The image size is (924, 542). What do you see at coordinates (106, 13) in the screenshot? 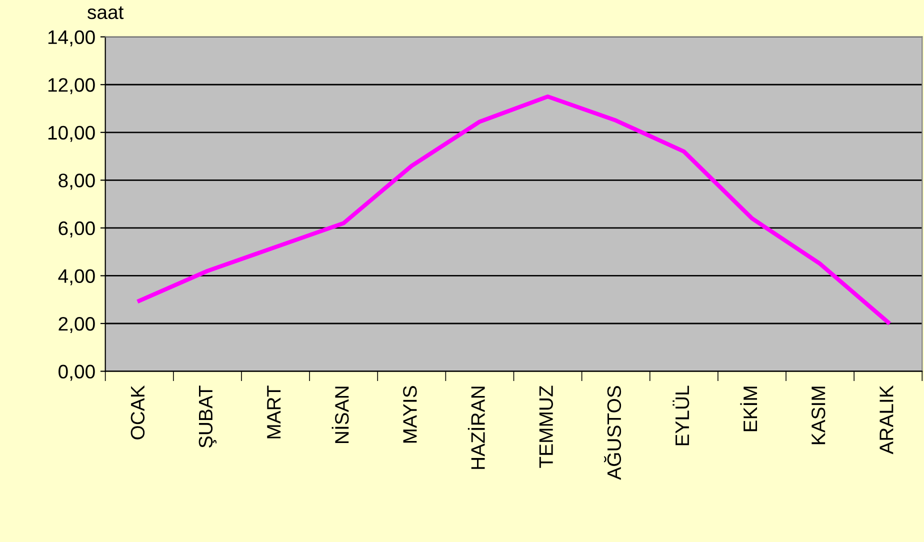
I see `y-axis-title: saat` at bounding box center [106, 13].